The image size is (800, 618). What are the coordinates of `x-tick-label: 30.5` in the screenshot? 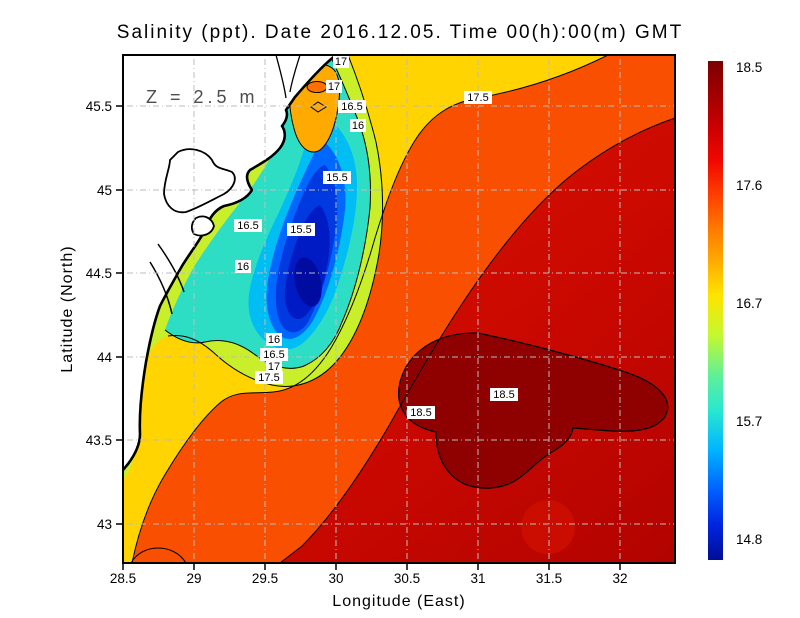 It's located at (407, 578).